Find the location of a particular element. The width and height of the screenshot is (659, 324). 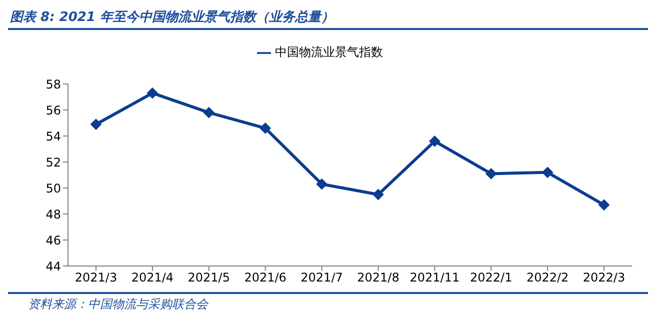

y-tick-label: 58 is located at coordinates (53, 84).